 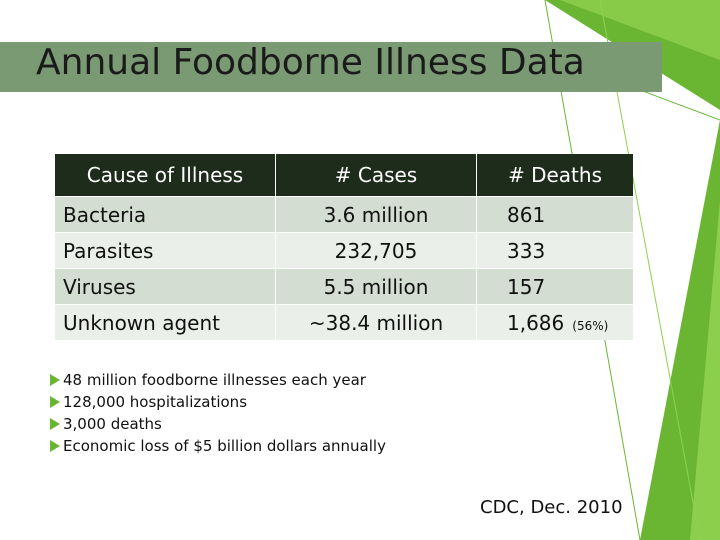 What do you see at coordinates (376, 214) in the screenshot?
I see `cases-cell: 3.6 million` at bounding box center [376, 214].